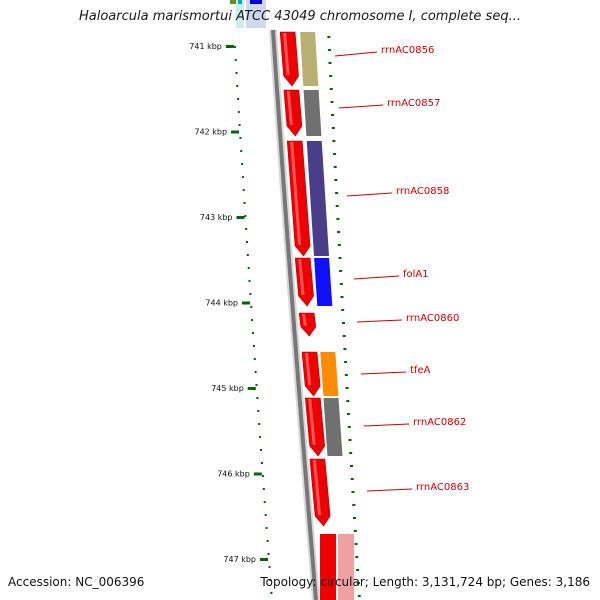 The image size is (600, 600). What do you see at coordinates (407, 50) in the screenshot?
I see `gene-label: rrnAC0856` at bounding box center [407, 50].